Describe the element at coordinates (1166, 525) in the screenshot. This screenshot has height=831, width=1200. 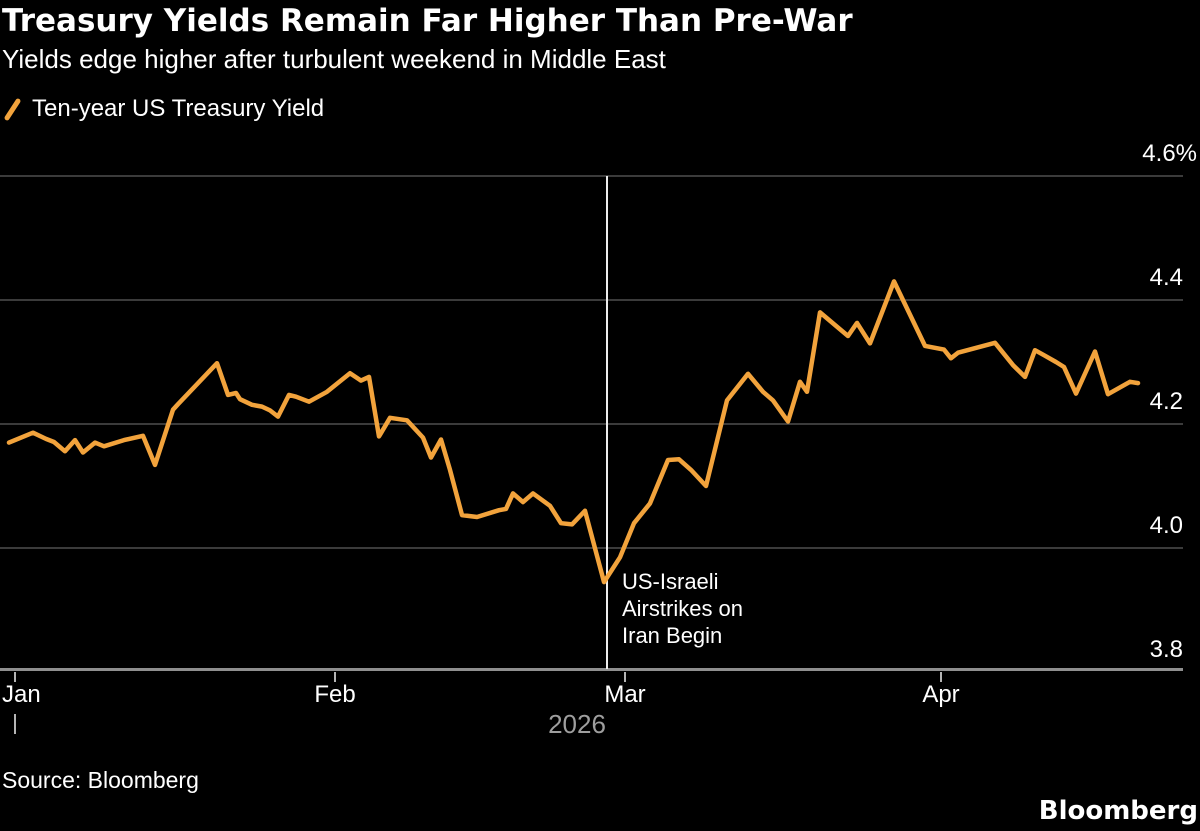
I see `y-axis-label: 4.0` at that location.